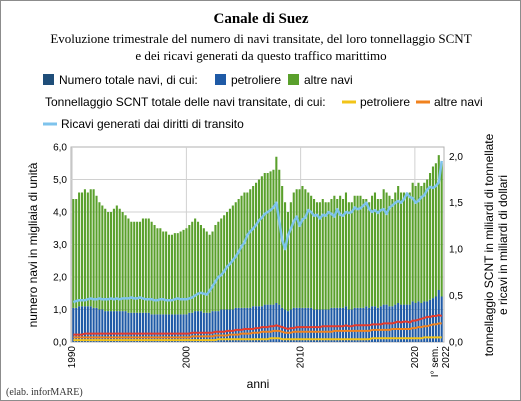 This screenshot has width=521, height=401. What do you see at coordinates (458, 102) in the screenshot?
I see `legend-label-other-tonnage: altre navi` at bounding box center [458, 102].